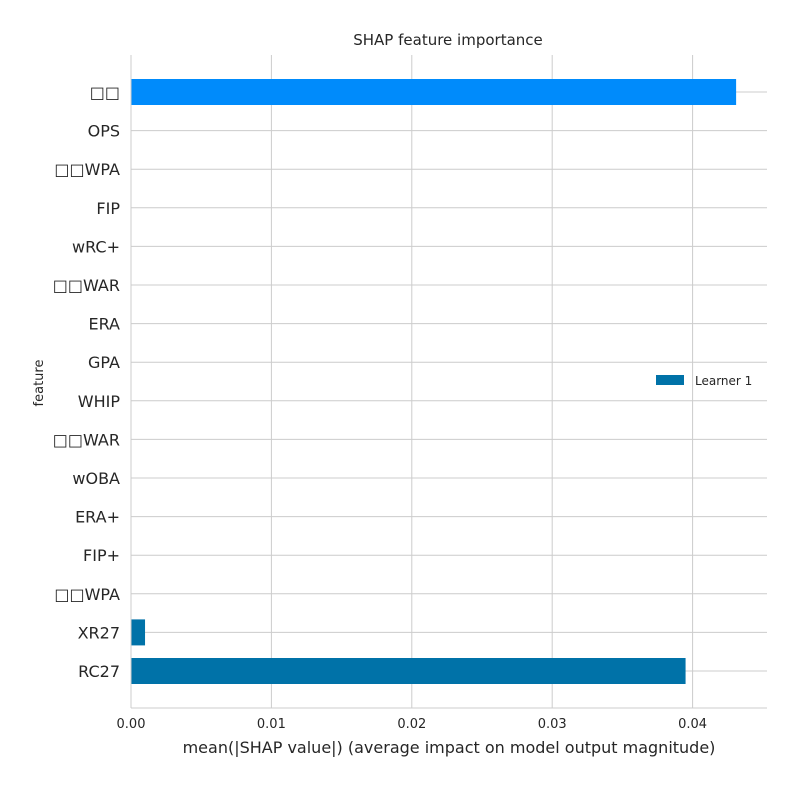 The width and height of the screenshot is (800, 790). I want to click on chart-title: SHAP feature importance, so click(448, 40).